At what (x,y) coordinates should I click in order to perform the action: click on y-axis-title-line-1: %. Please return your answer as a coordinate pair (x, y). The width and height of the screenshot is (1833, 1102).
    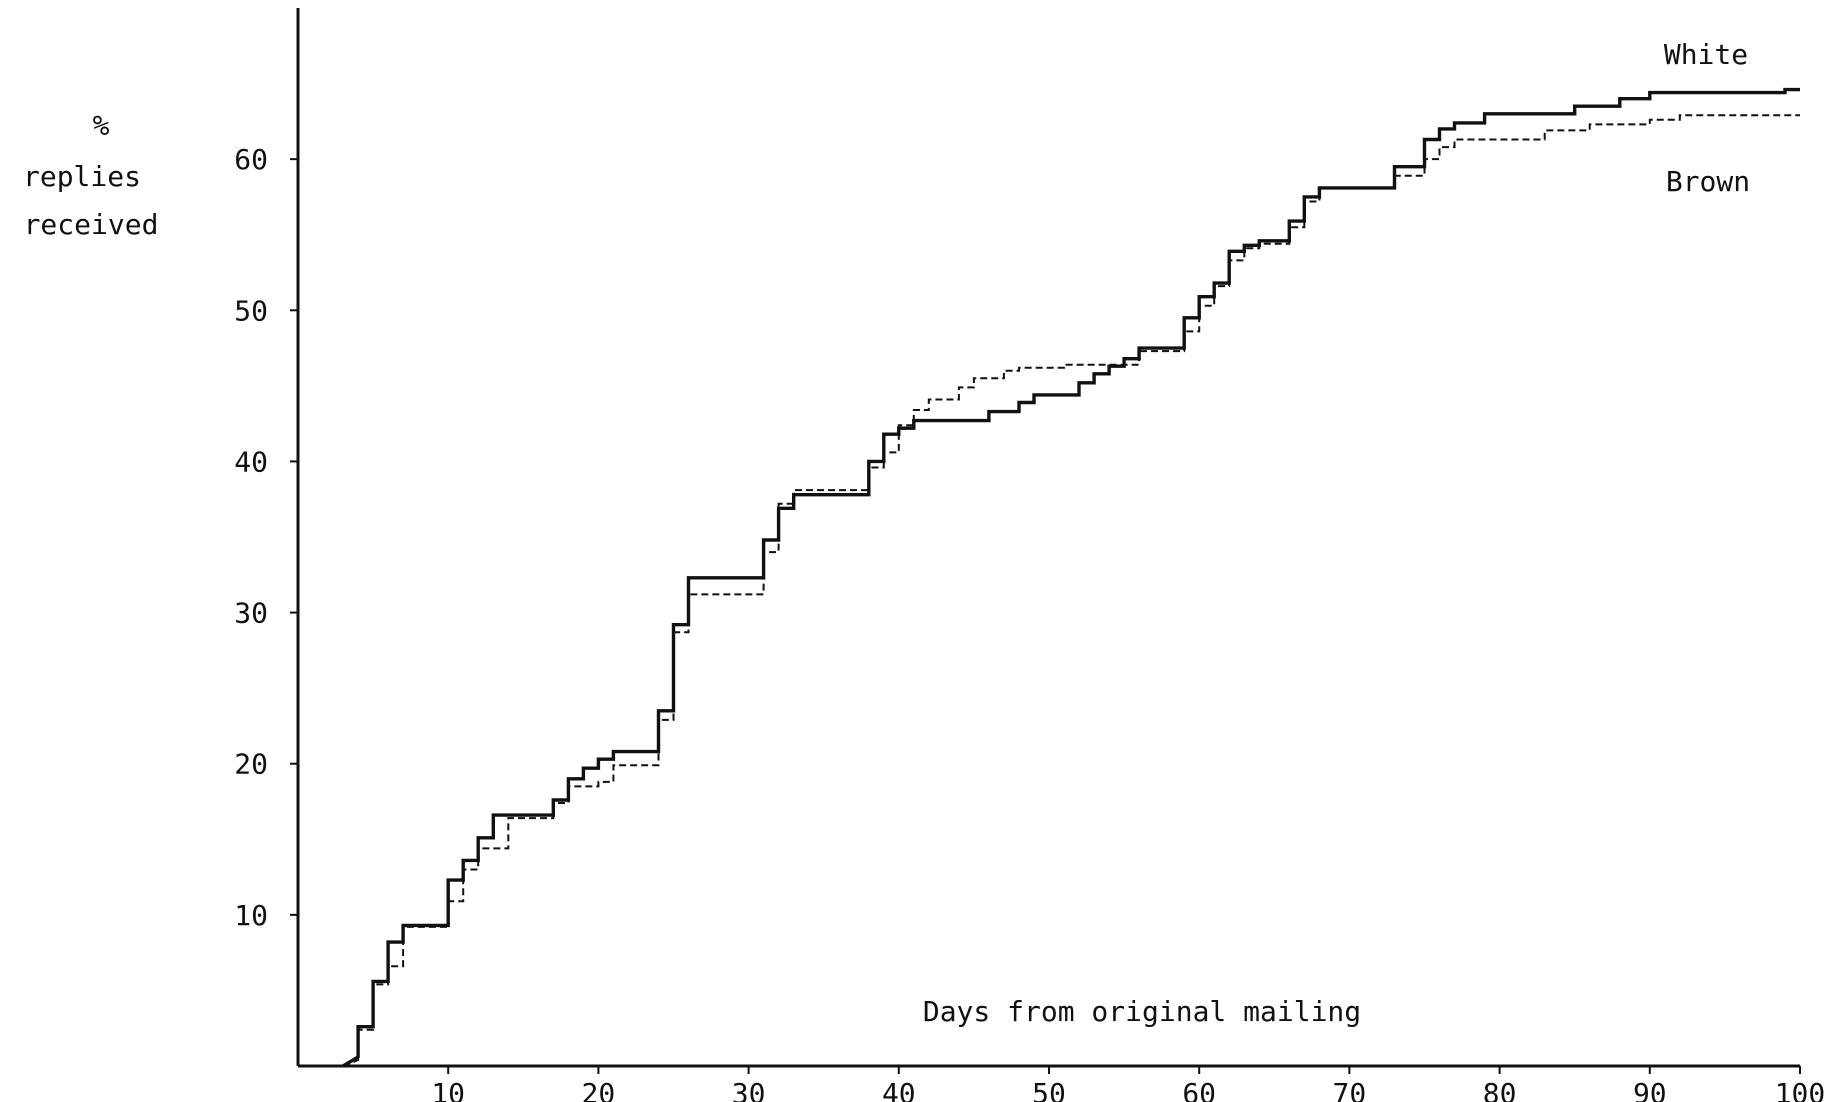
    Looking at the image, I should click on (101, 125).